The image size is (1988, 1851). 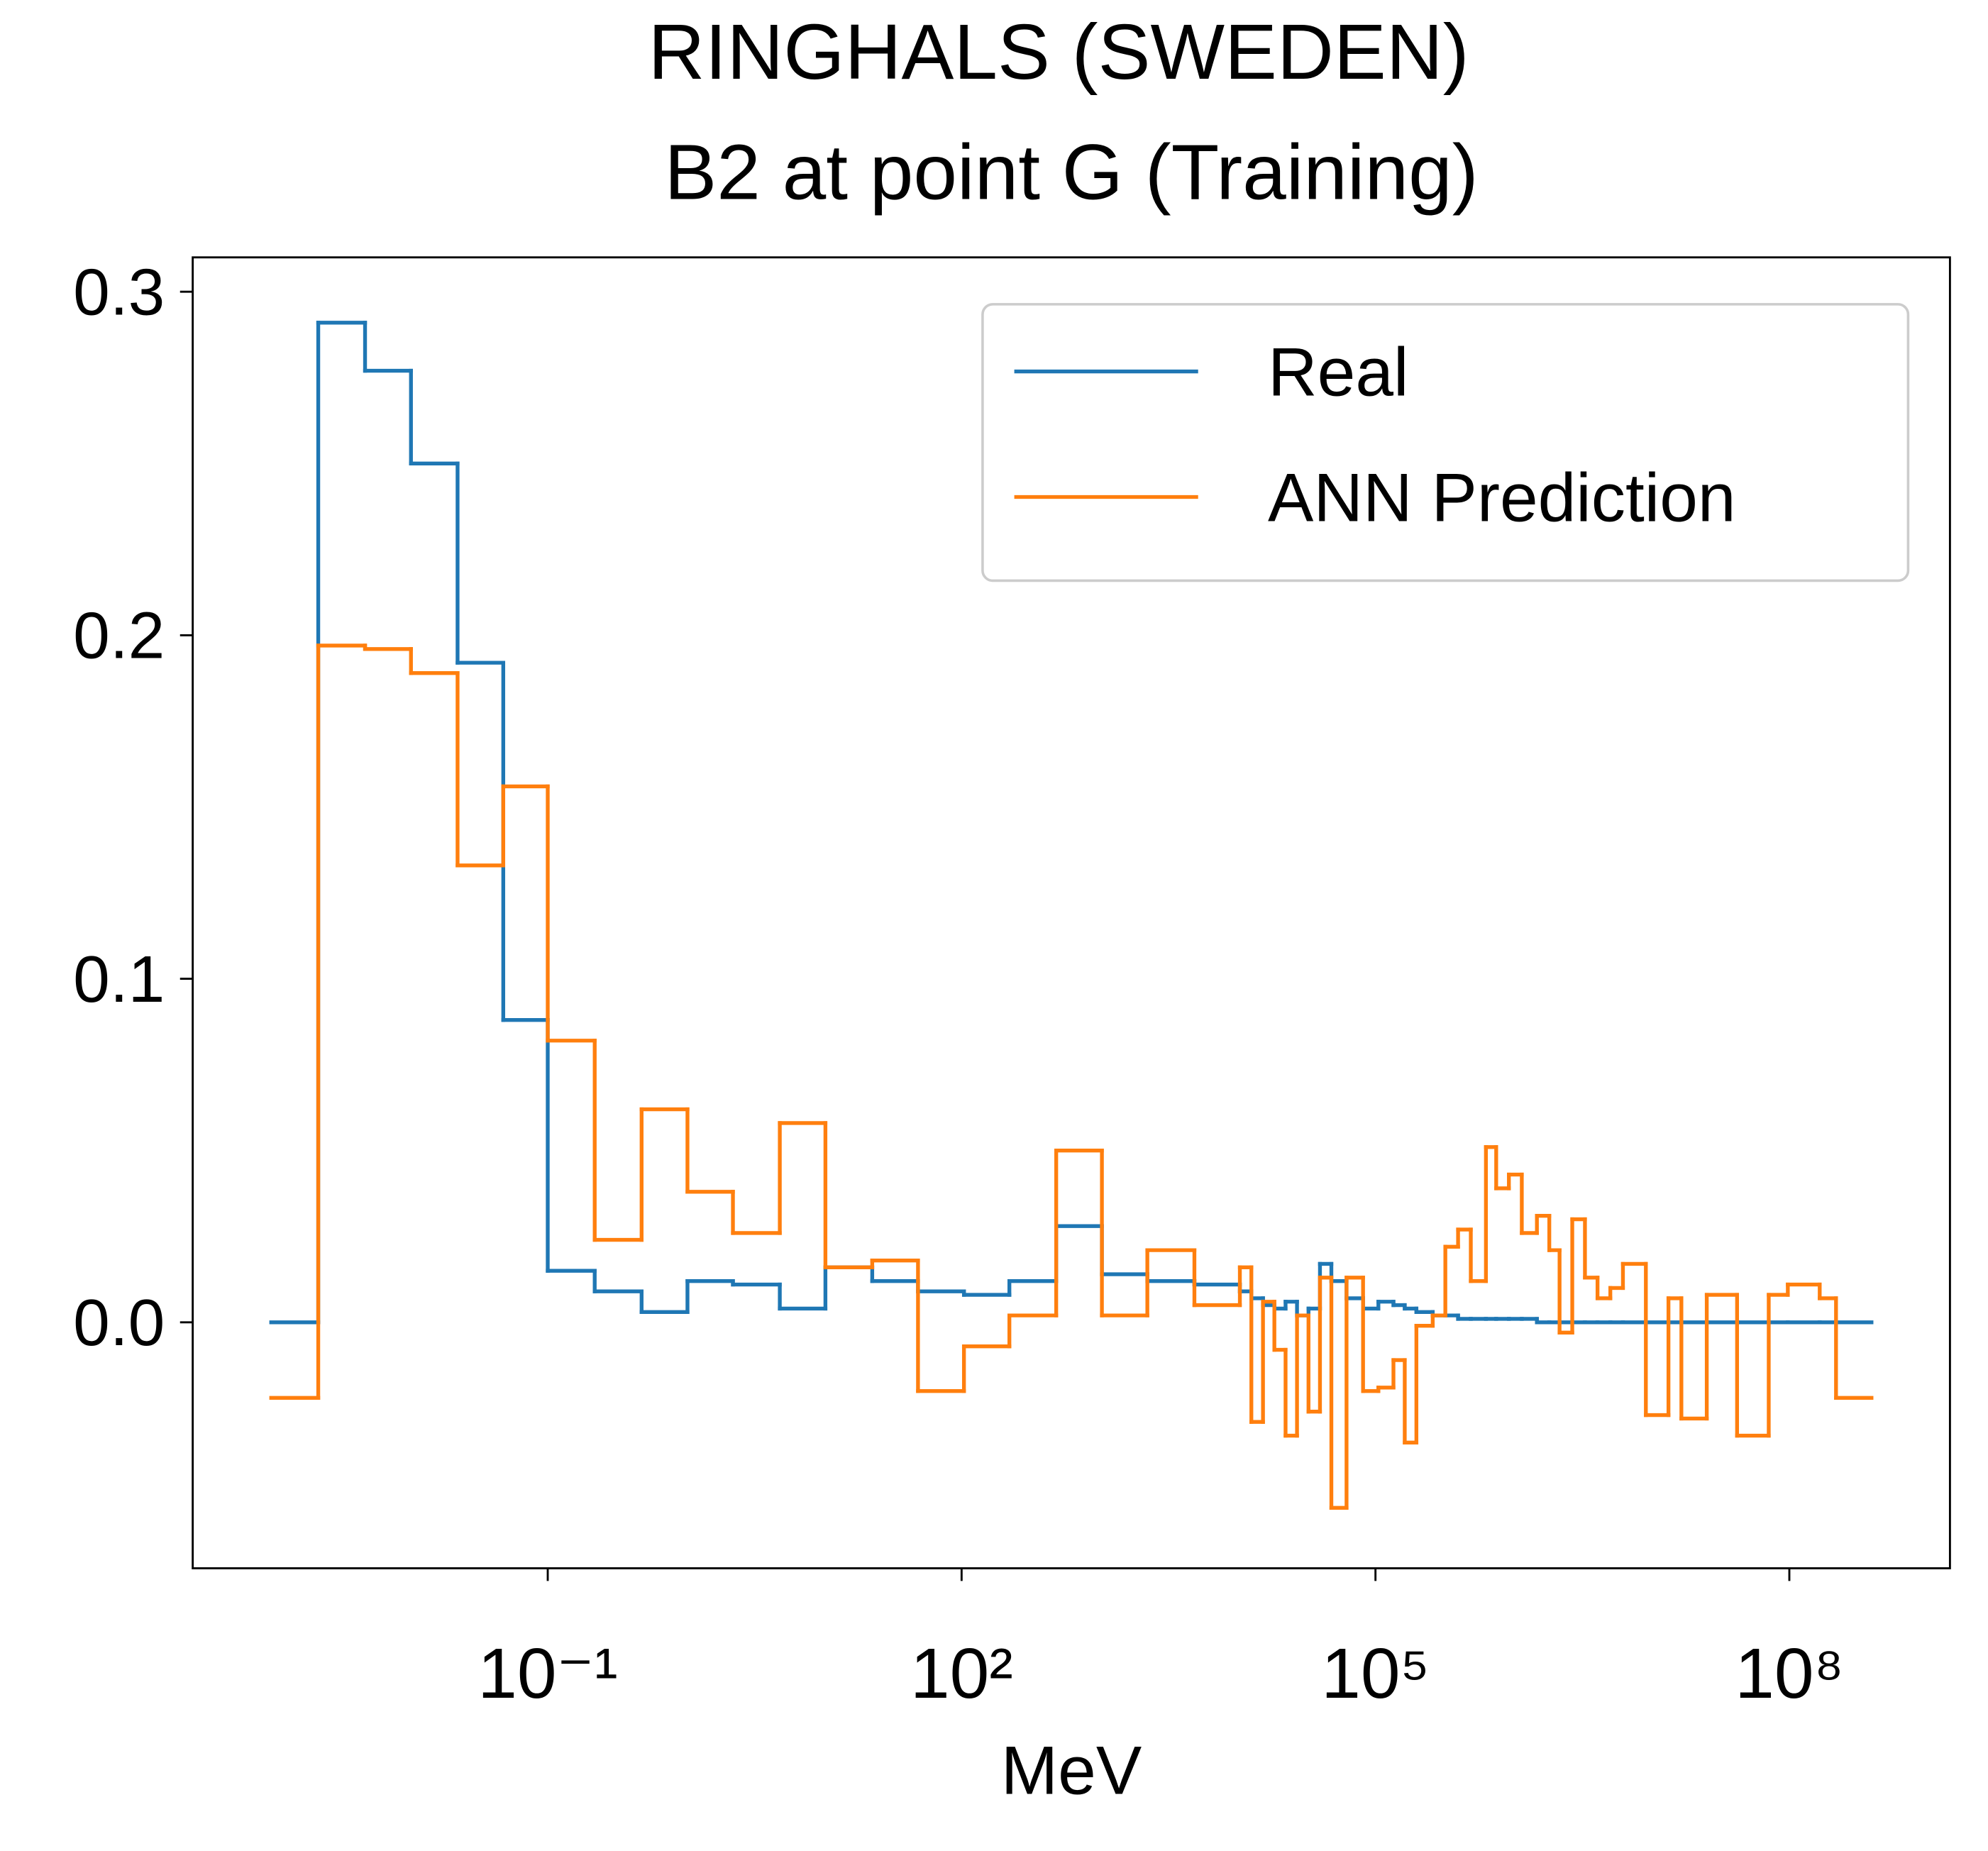 What do you see at coordinates (1071, 172) in the screenshot?
I see `chart-subtitle: B2 at point G (Training)` at bounding box center [1071, 172].